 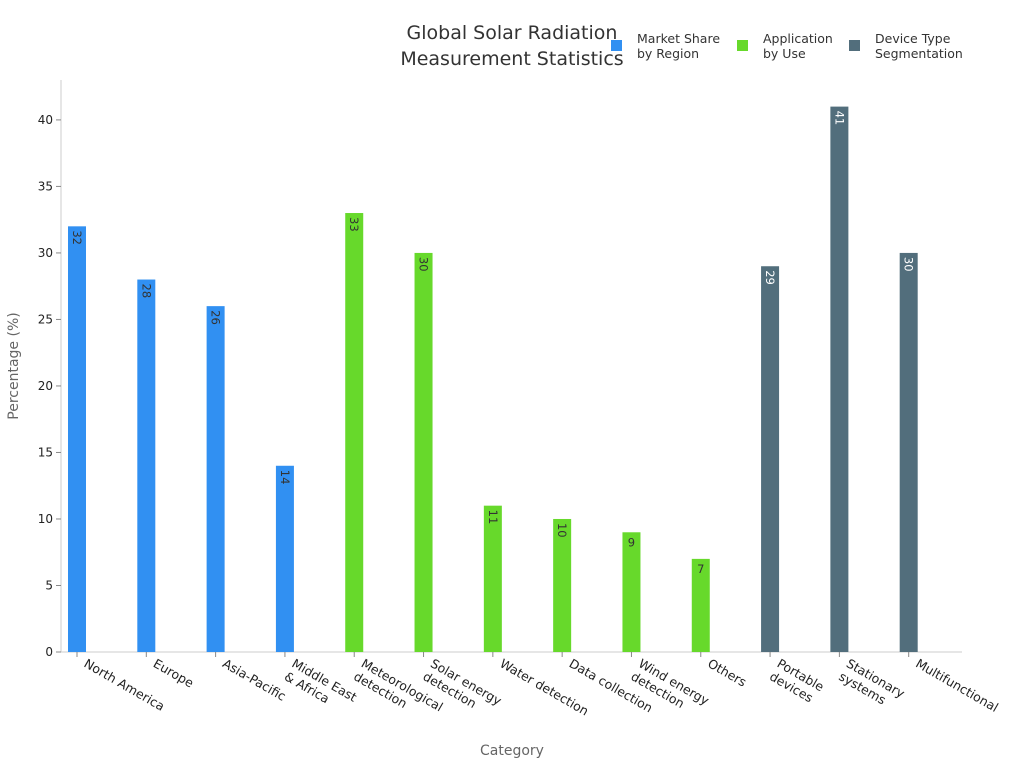 I want to click on legend-label-line: Segmentation, so click(x=919, y=53).